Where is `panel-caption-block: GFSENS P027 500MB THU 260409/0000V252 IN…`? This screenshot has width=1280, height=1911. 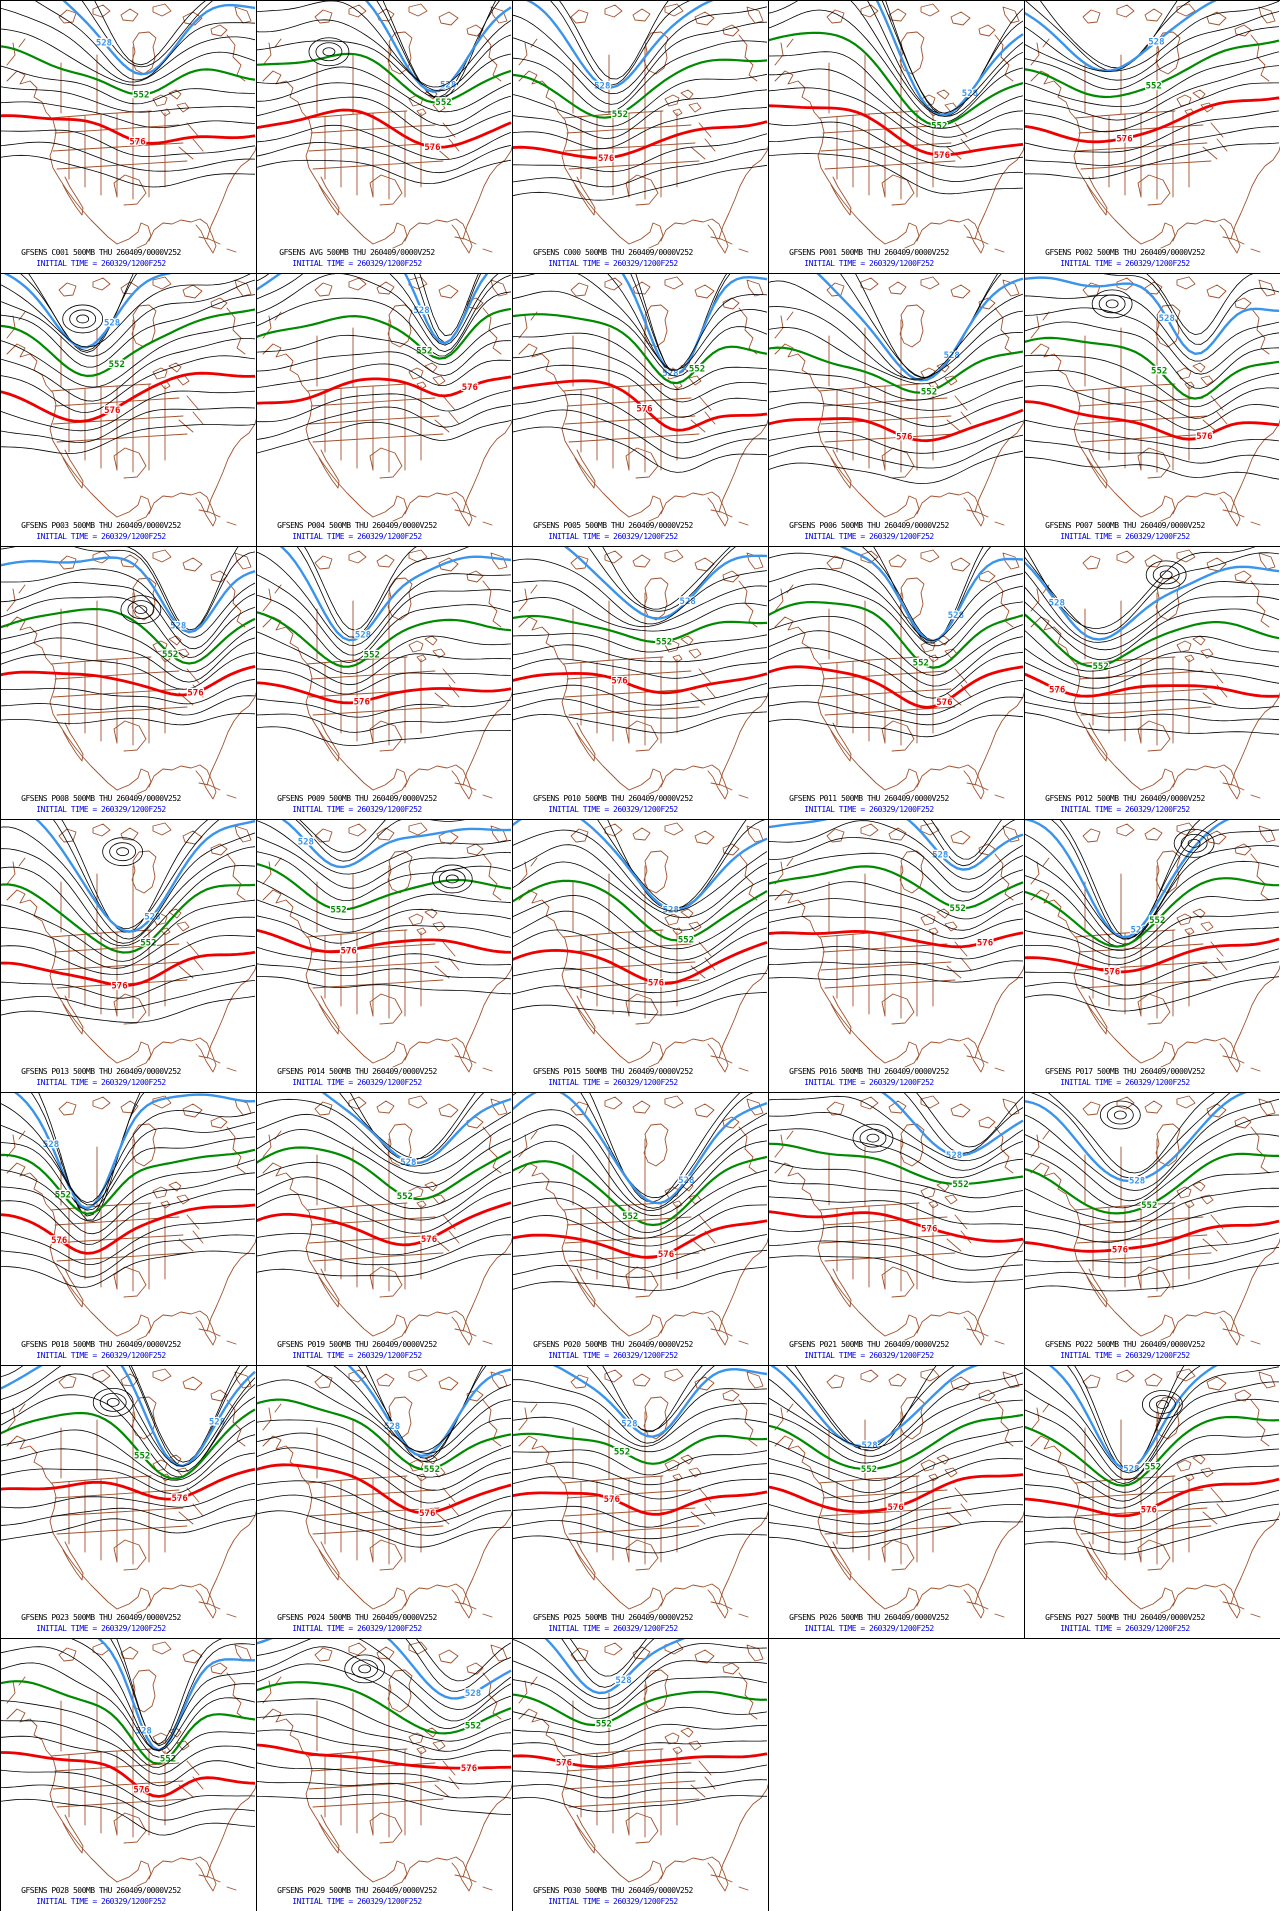
panel-caption-block: GFSENS P027 500MB THU 260409/0000V252 IN… is located at coordinates (1125, 1623).